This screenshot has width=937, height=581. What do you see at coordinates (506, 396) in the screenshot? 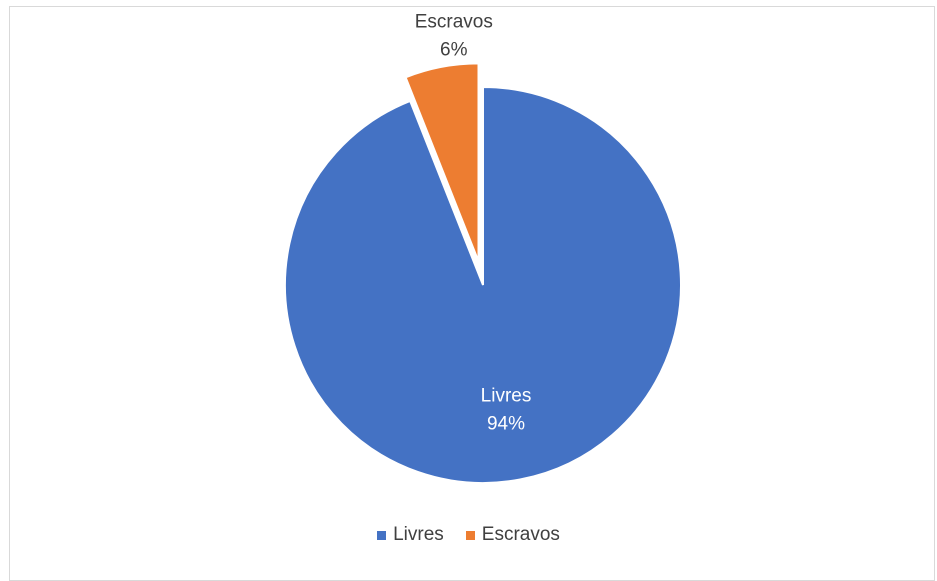
I see `data-label-name-livres: Livres` at bounding box center [506, 396].